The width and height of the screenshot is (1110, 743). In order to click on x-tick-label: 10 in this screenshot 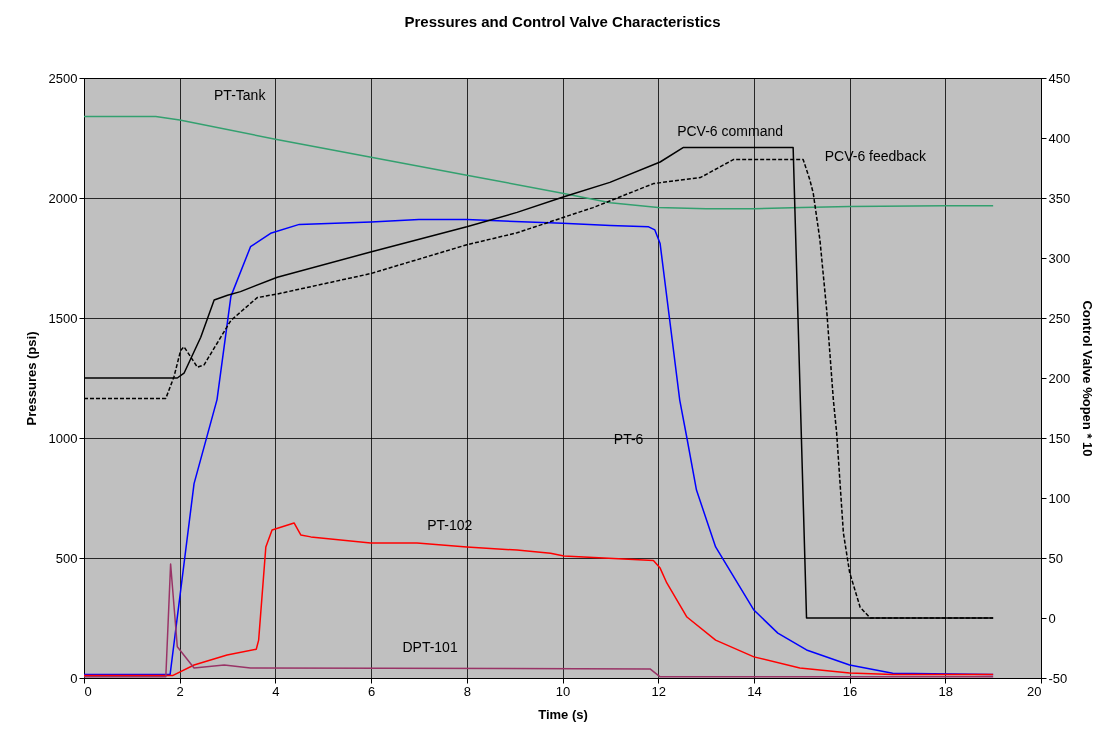, I will do `click(563, 691)`.